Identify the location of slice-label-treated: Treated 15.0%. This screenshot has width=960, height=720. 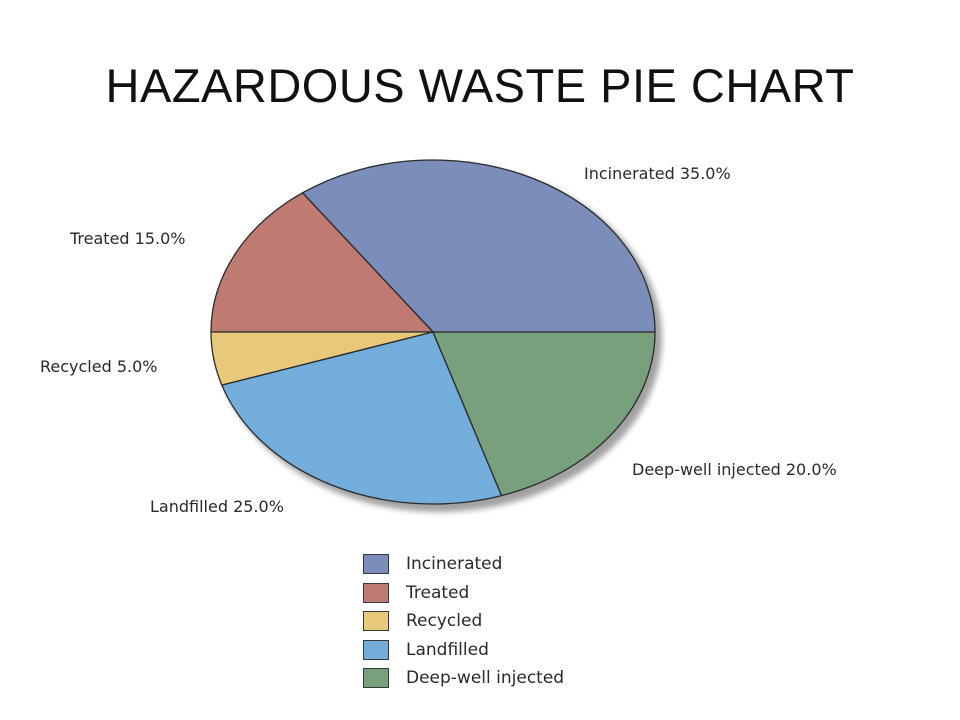
(127, 238).